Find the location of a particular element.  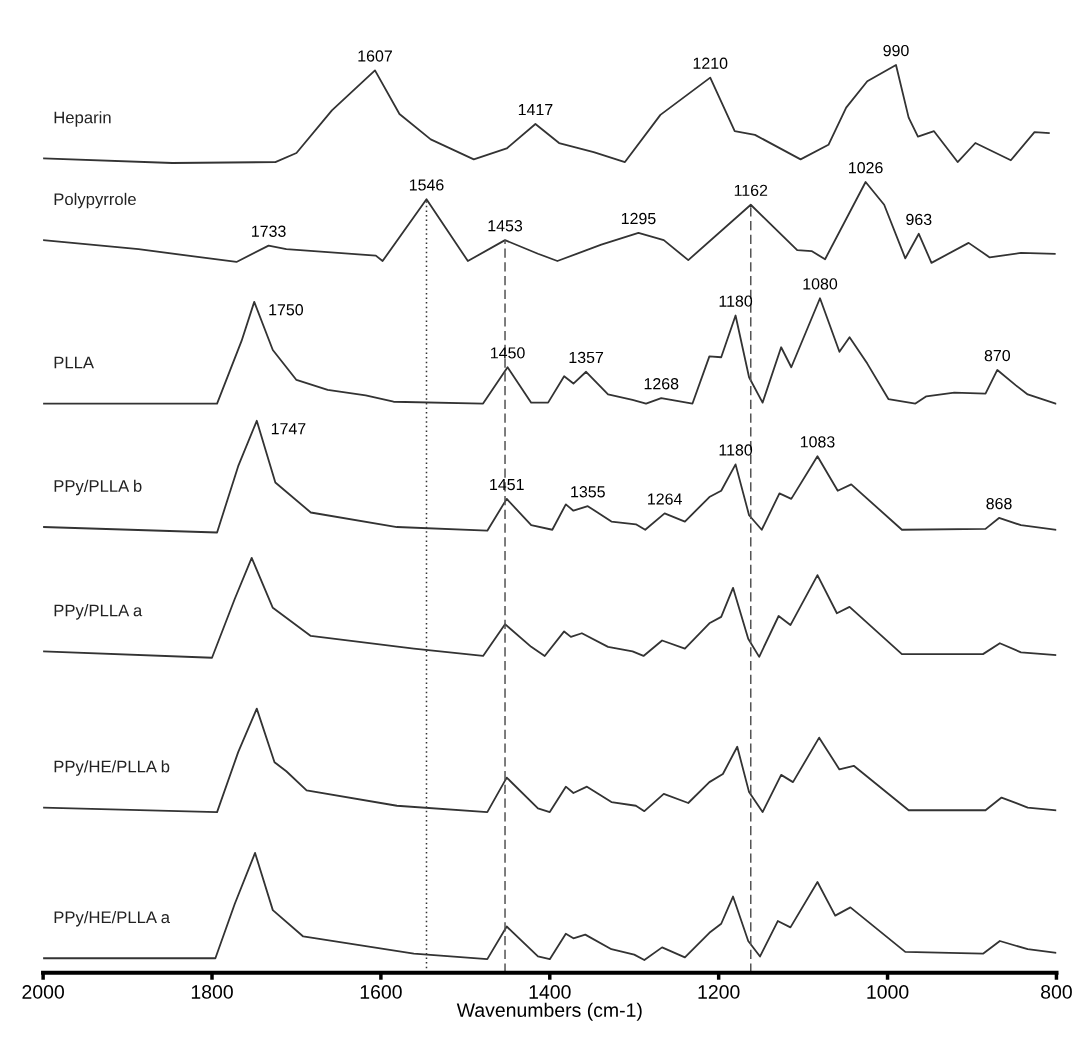

annotation: 868 is located at coordinates (999, 503).